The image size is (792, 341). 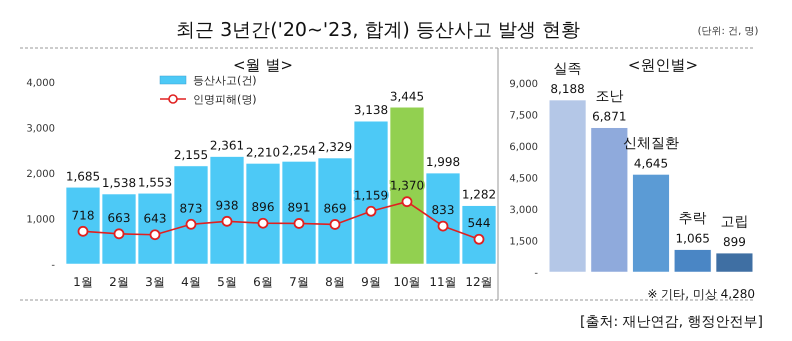 I want to click on data-label: 1,159, so click(x=371, y=195).